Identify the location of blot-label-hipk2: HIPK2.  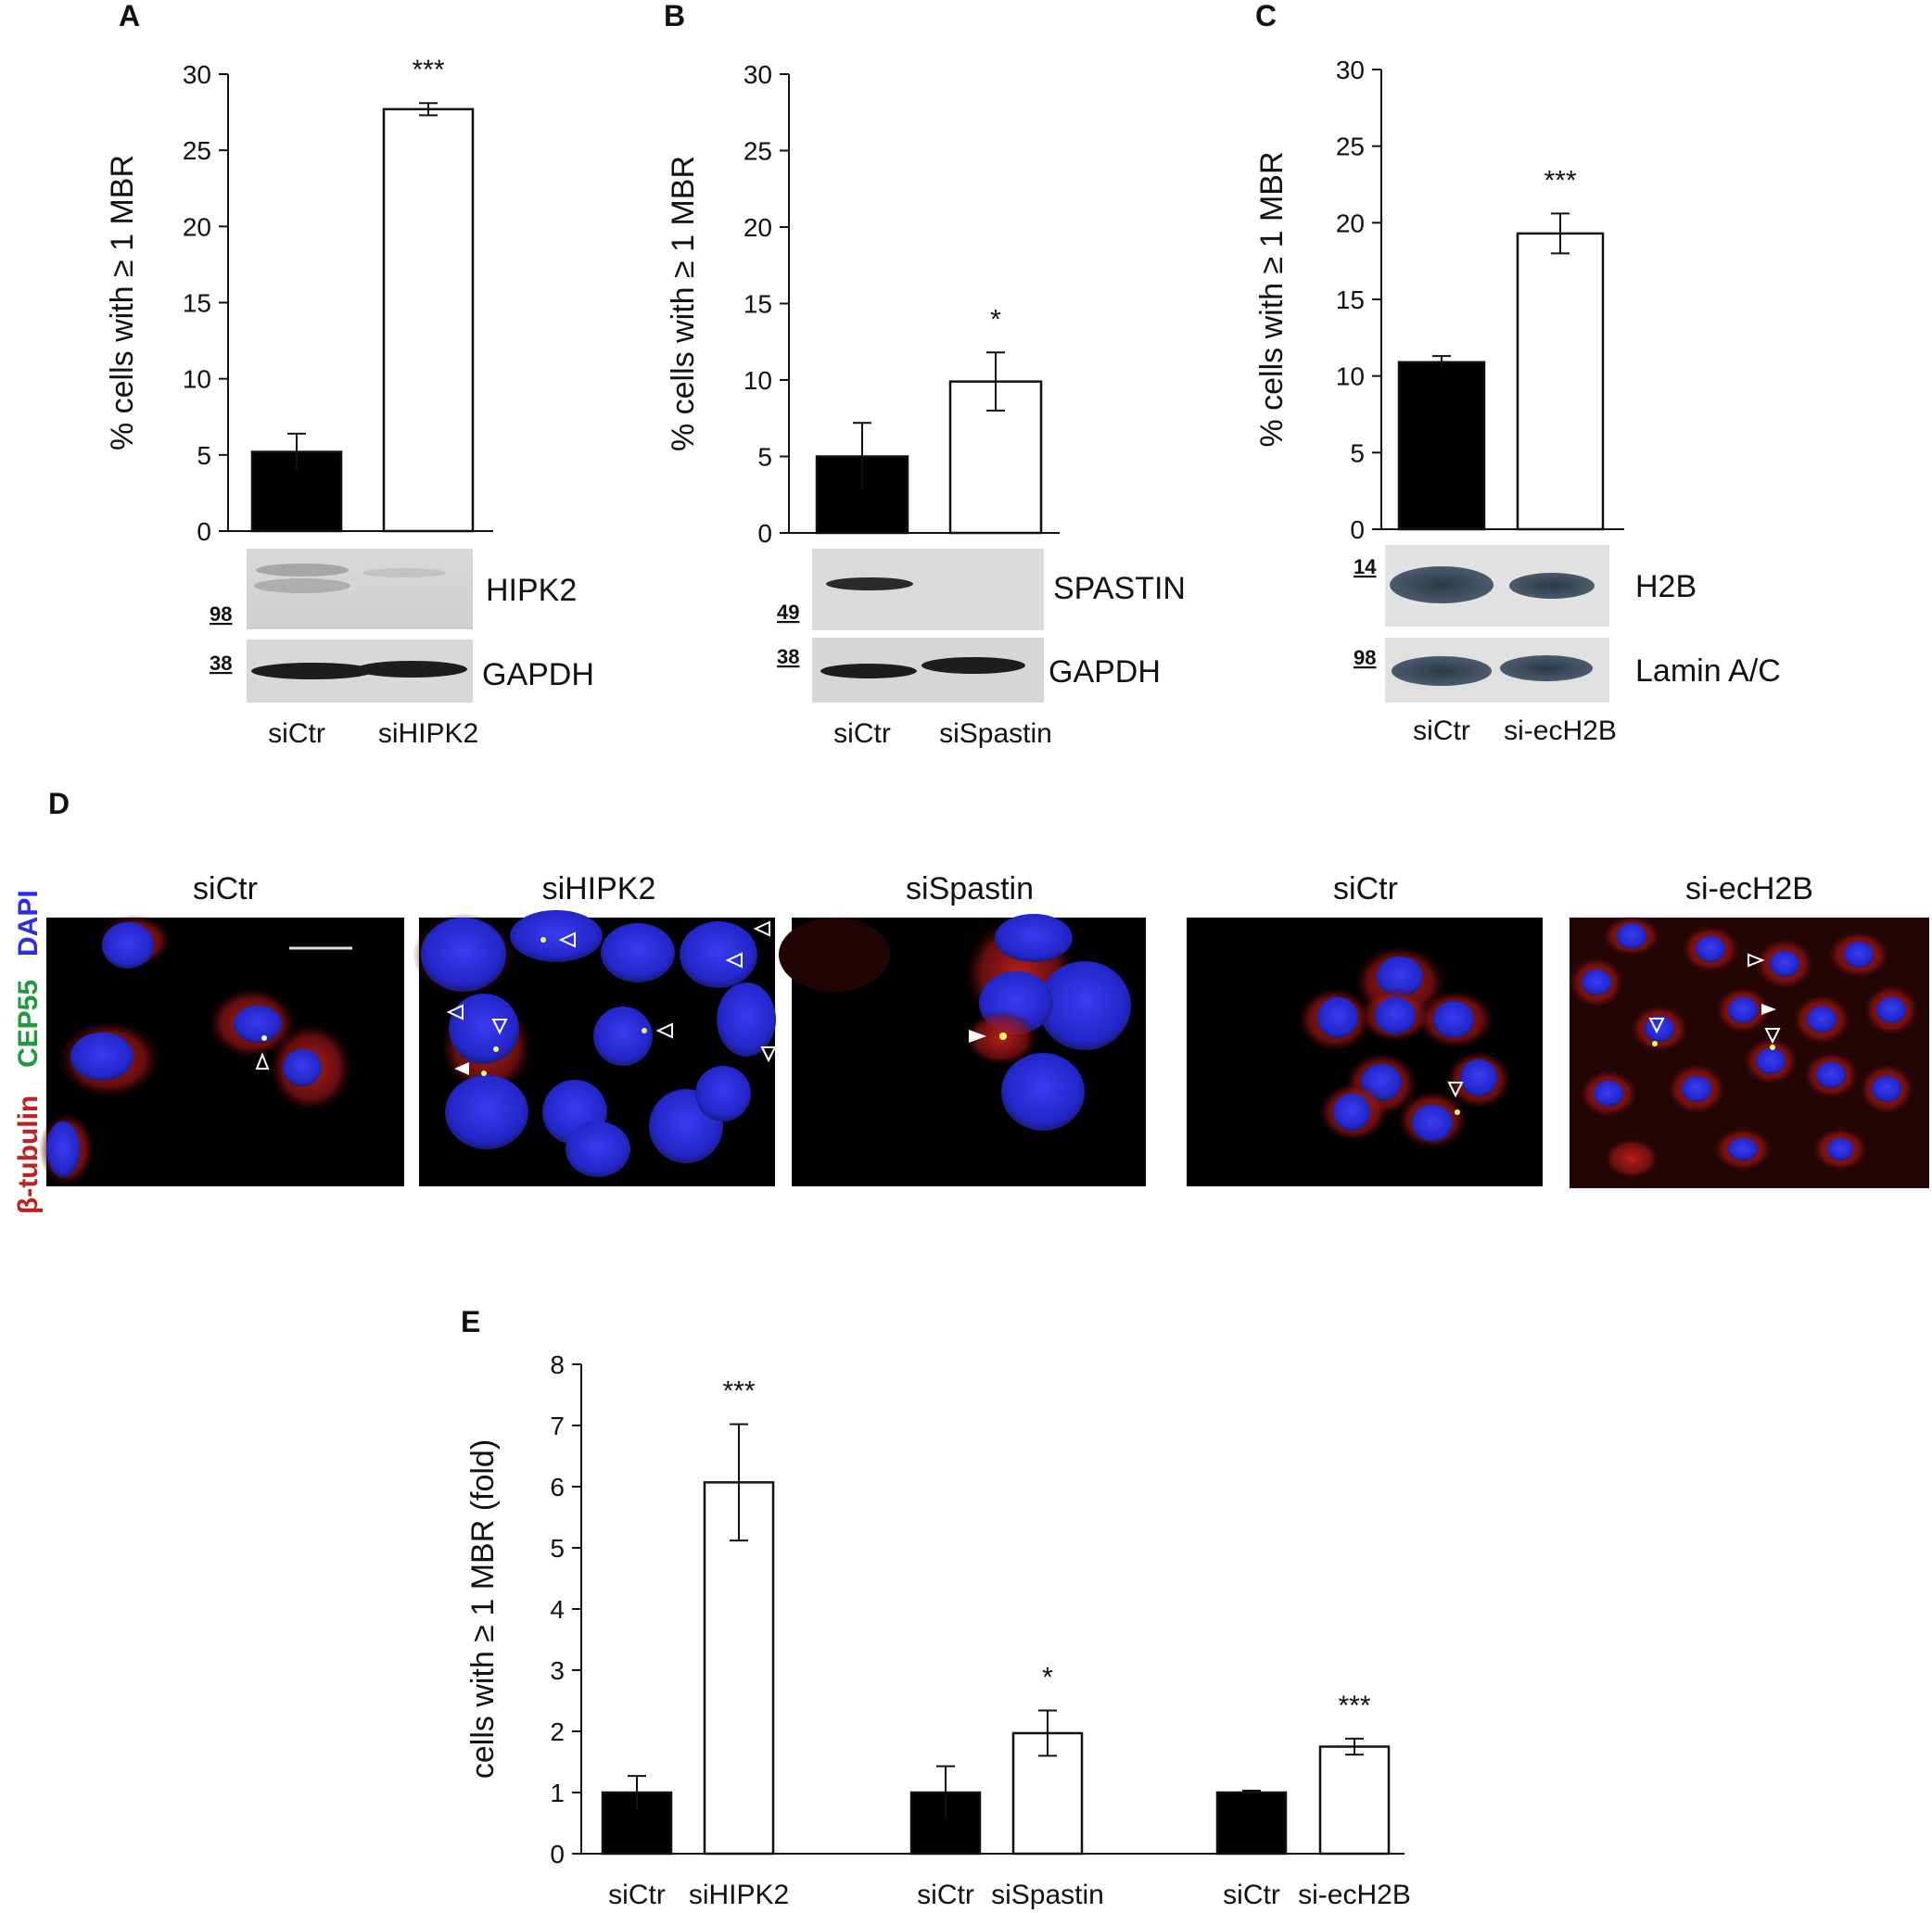
(531, 590).